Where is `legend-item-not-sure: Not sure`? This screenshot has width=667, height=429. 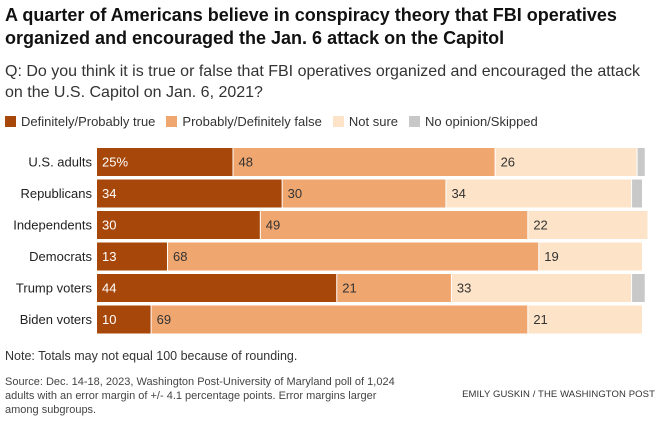 legend-item-not-sure: Not sure is located at coordinates (365, 121).